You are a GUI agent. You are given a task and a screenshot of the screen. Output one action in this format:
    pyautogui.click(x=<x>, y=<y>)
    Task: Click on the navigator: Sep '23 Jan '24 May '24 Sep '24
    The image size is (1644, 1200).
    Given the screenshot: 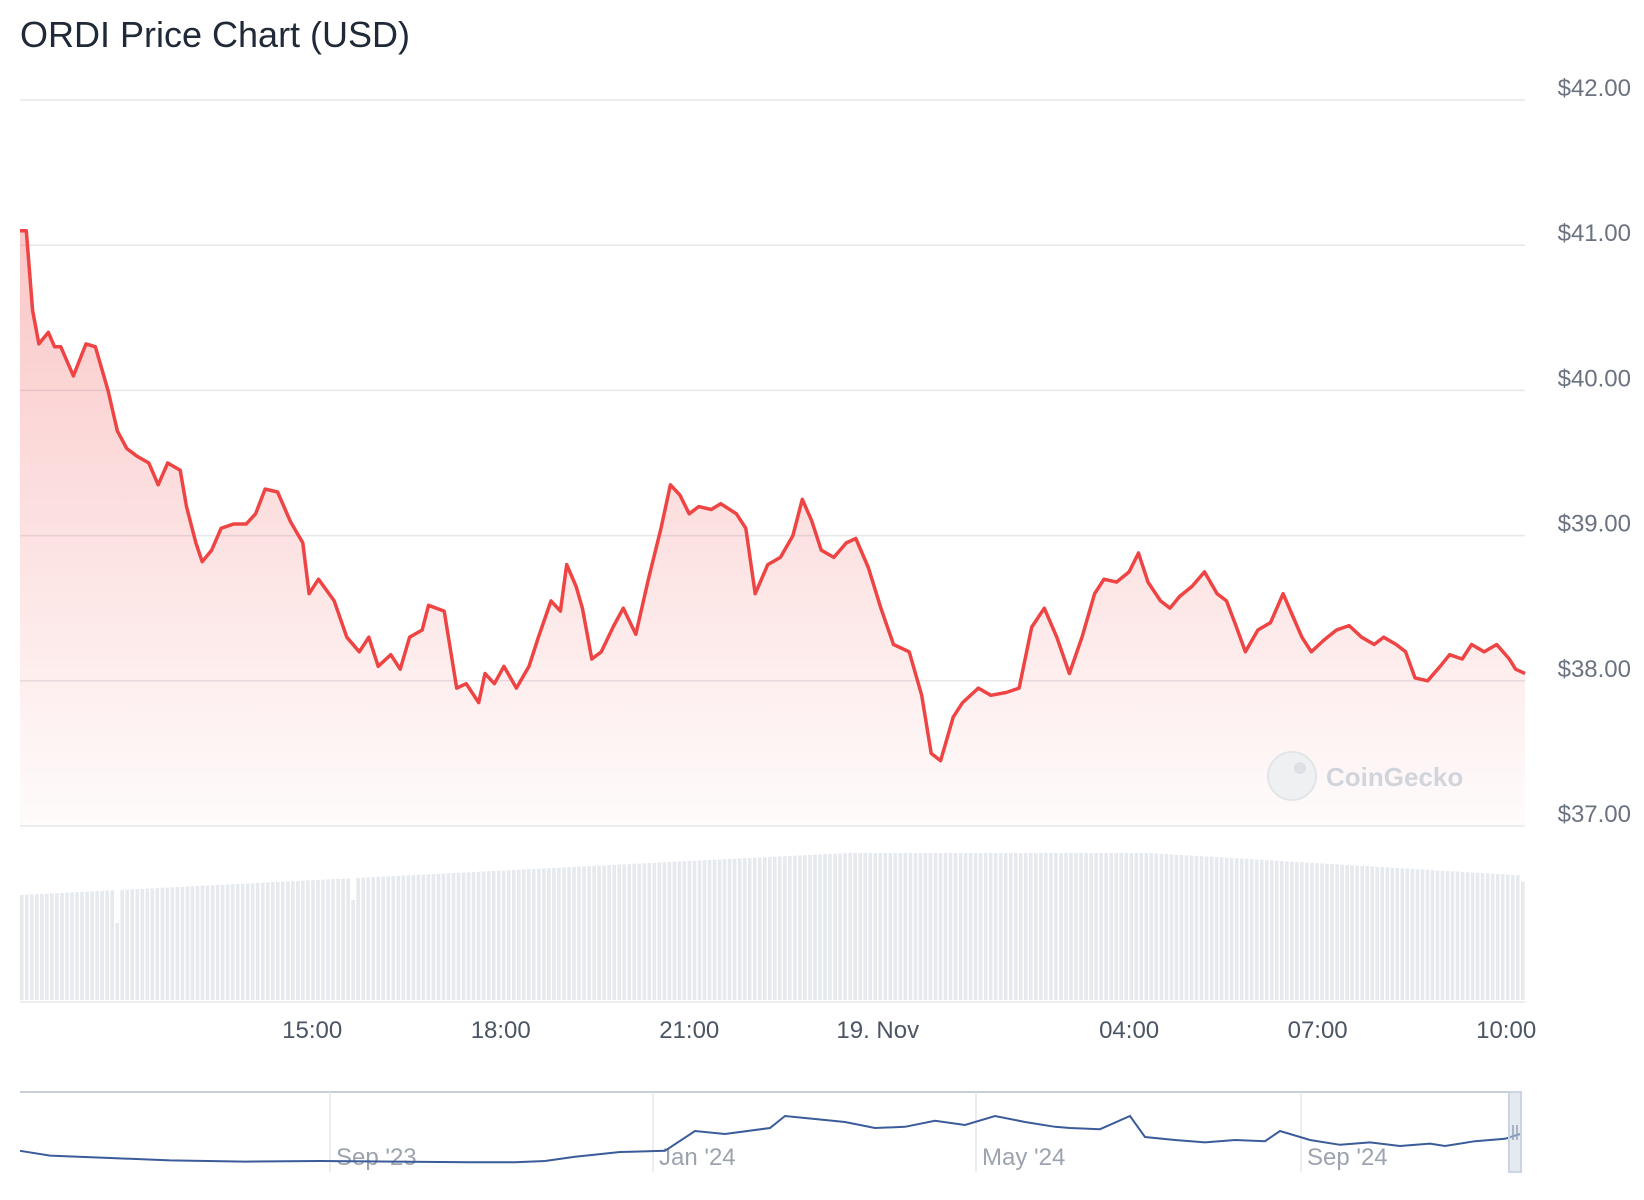 What is the action you would take?
    pyautogui.click(x=770, y=1132)
    